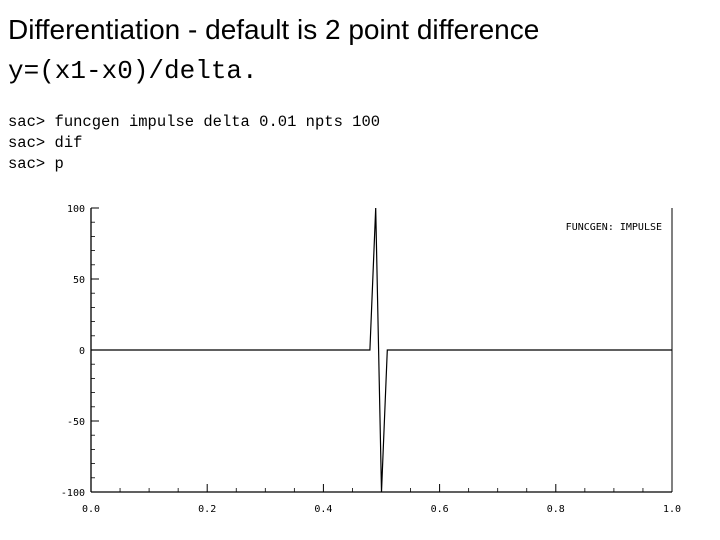 Image resolution: width=720 pixels, height=540 pixels. What do you see at coordinates (614, 227) in the screenshot?
I see `plot-label: FUNCGEN: IMPULSE` at bounding box center [614, 227].